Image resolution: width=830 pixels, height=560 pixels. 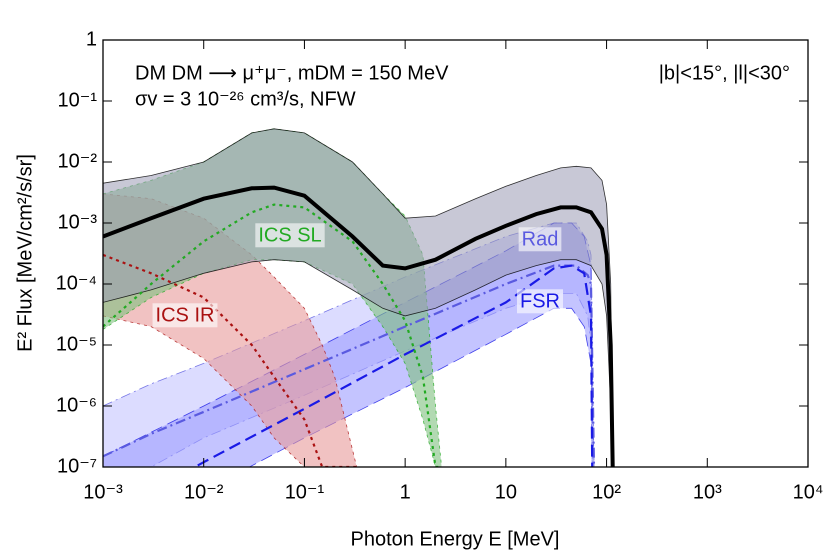 What do you see at coordinates (724, 73) in the screenshot?
I see `annotation: |b|<15°, |l|<30°` at bounding box center [724, 73].